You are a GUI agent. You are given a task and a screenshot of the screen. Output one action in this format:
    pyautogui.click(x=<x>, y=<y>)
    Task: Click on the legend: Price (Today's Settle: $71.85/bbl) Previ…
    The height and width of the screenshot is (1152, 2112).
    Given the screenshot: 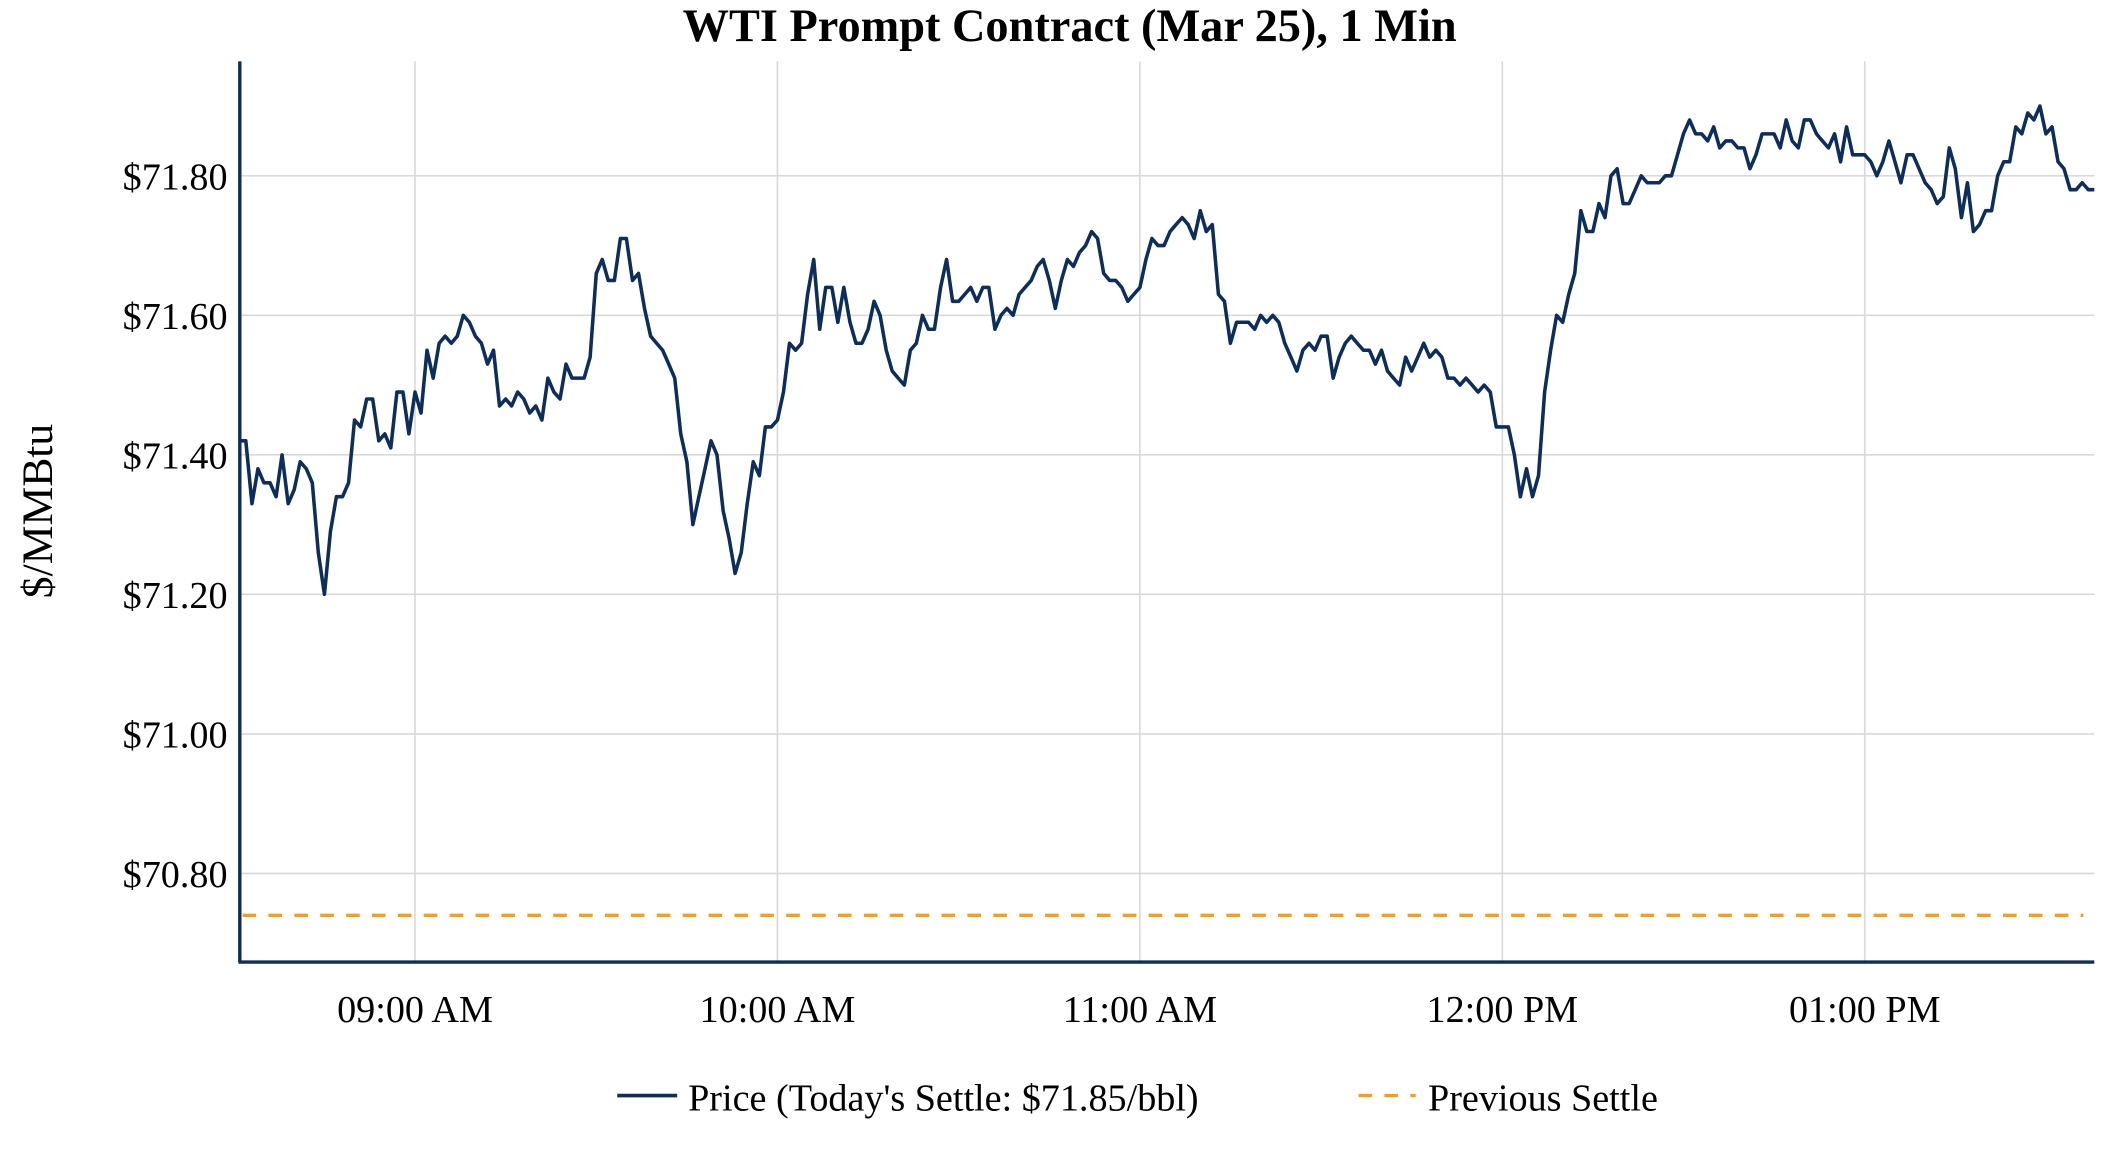 What is the action you would take?
    pyautogui.click(x=1137, y=1099)
    